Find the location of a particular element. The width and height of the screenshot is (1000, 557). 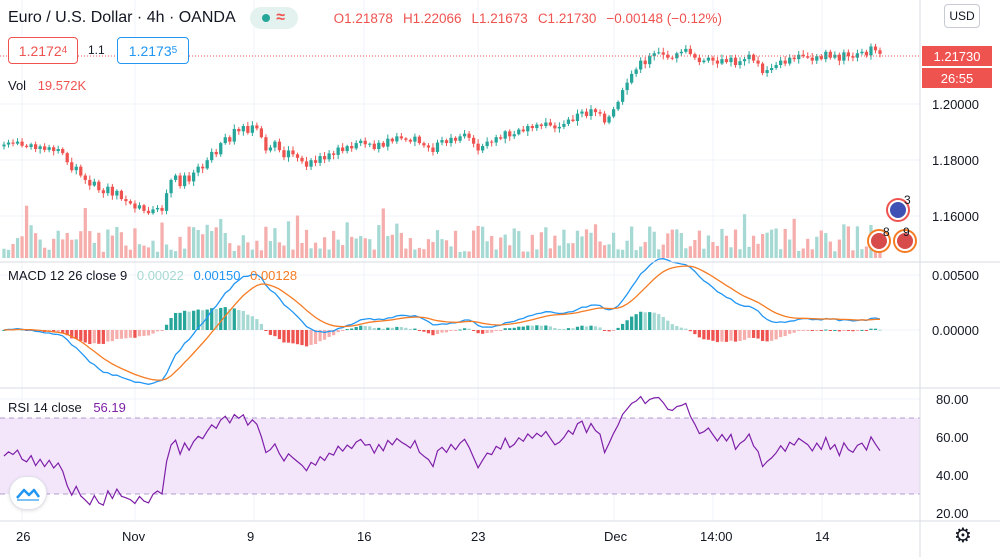

bar-countdown: 26:55 is located at coordinates (957, 78).